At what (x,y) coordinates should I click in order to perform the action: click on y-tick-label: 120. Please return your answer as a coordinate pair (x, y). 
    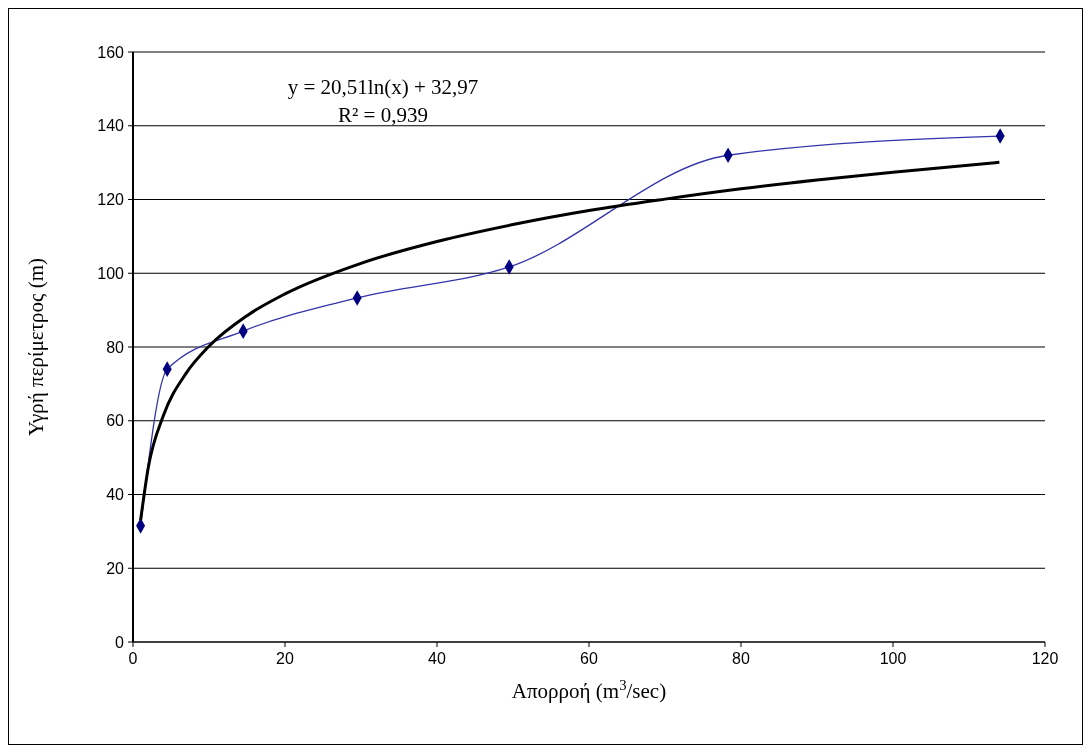
    Looking at the image, I should click on (111, 200).